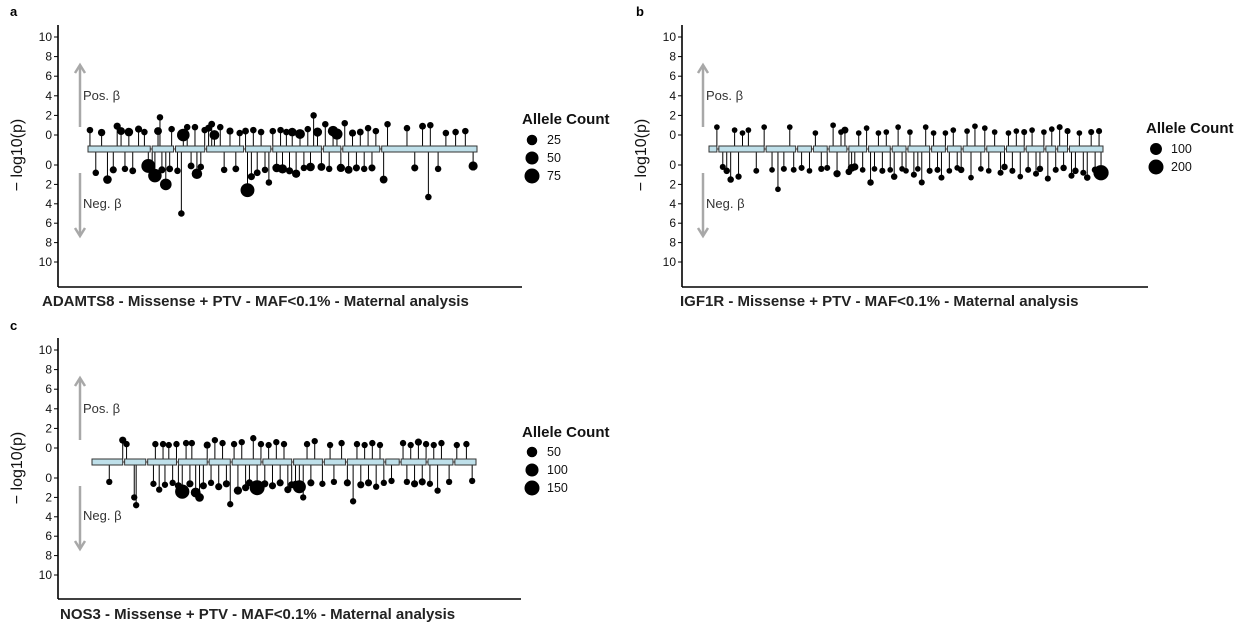 The width and height of the screenshot is (1255, 625). What do you see at coordinates (80, 233) in the screenshot?
I see `neg-arrow-head-icon` at bounding box center [80, 233].